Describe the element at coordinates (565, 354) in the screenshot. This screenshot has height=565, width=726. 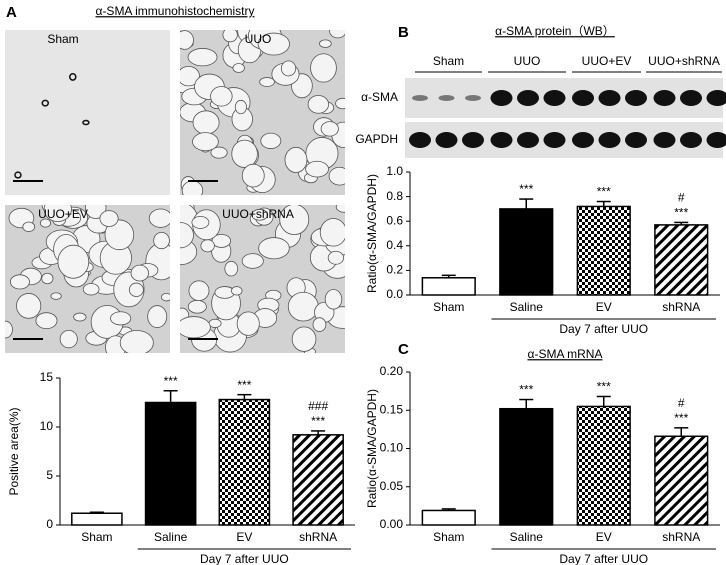
I see `chart-title: α-SMA mRNA` at that location.